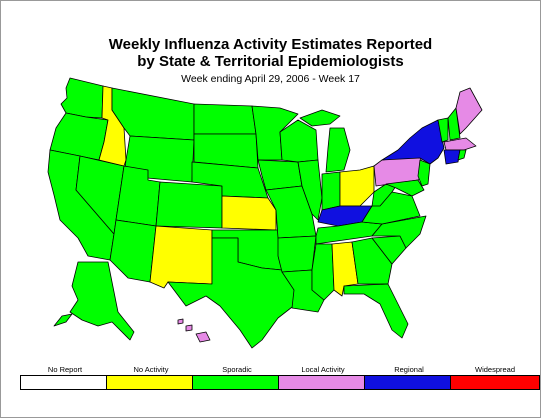 This screenshot has height=418, width=541. What do you see at coordinates (189, 328) in the screenshot?
I see `state-hawaii-island2` at bounding box center [189, 328].